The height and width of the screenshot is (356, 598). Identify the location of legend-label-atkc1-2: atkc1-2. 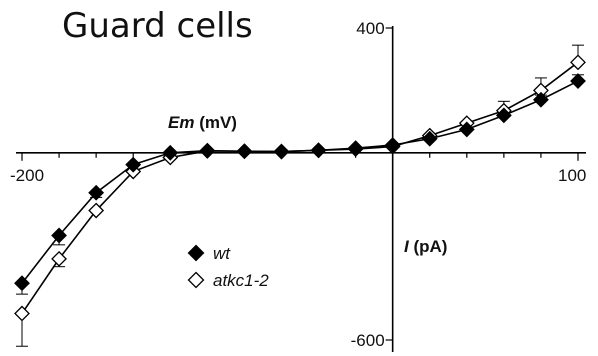
(241, 280).